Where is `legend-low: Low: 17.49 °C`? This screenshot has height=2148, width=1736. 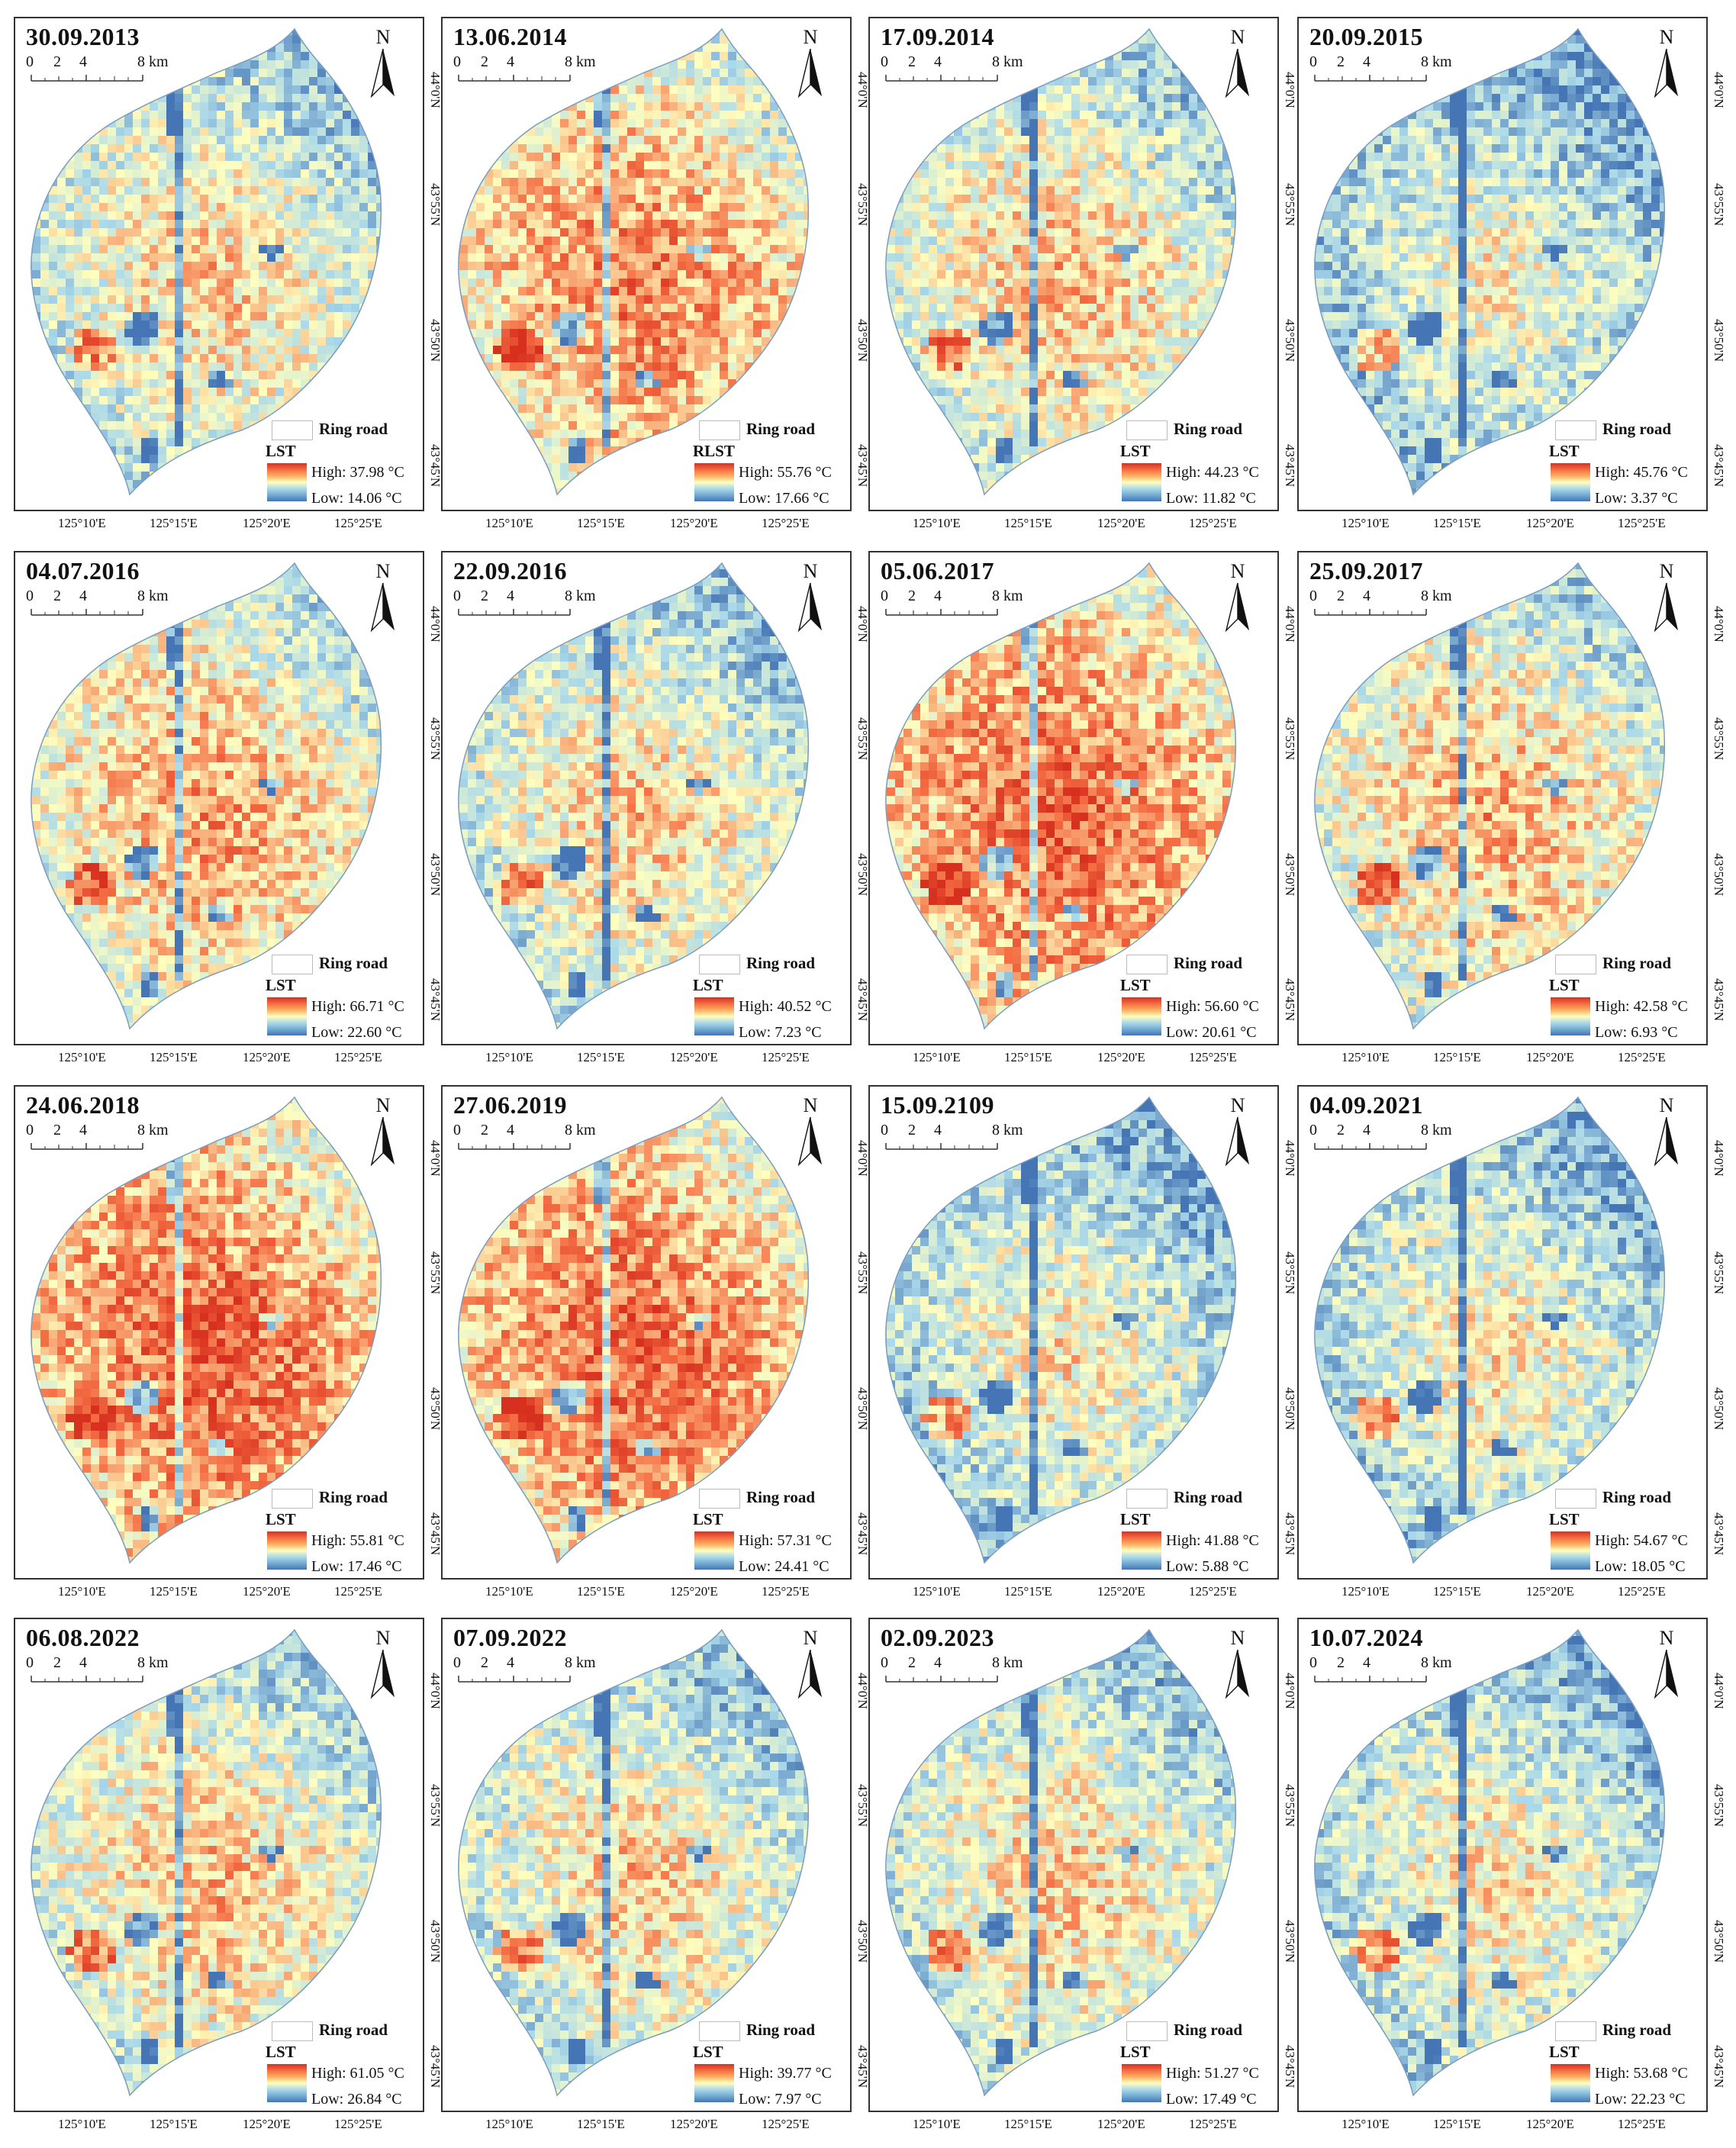
legend-low: Low: 17.49 °C is located at coordinates (1212, 2099).